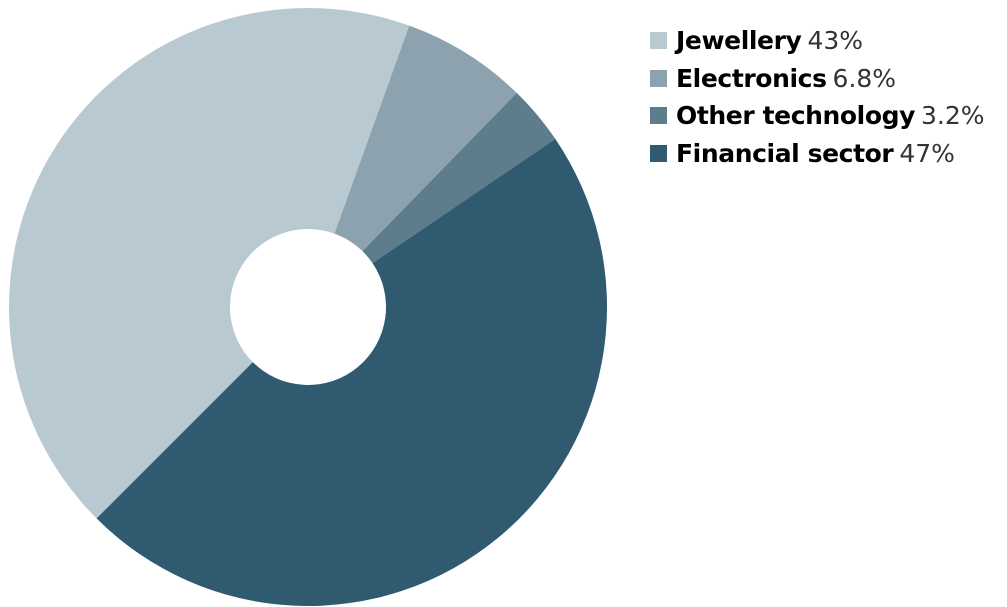 Image resolution: width=1007 pixels, height=607 pixels. What do you see at coordinates (459, 178) in the screenshot?
I see `slice-other-technology` at bounding box center [459, 178].